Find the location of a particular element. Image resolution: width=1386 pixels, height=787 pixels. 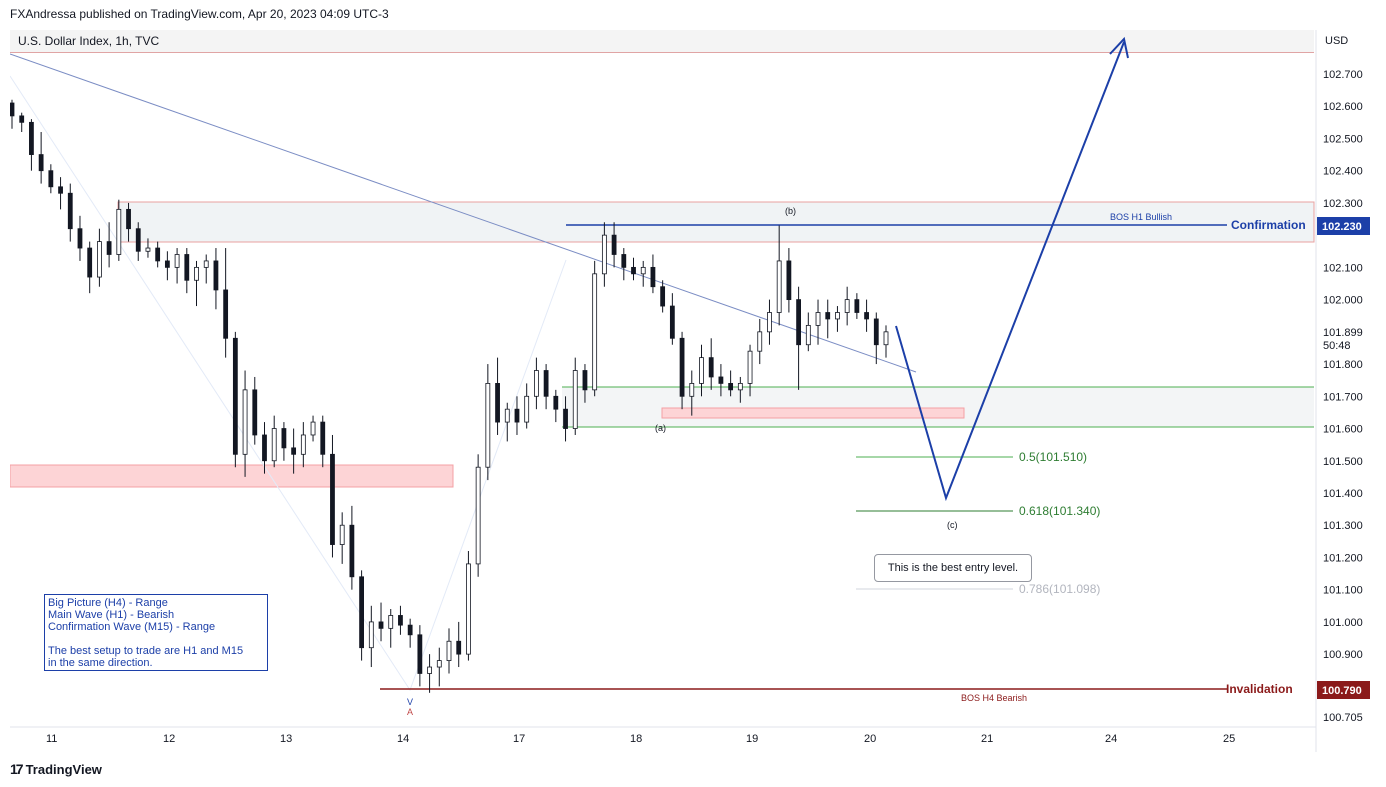

invalidation-price-tag is located at coordinates (1343, 690).